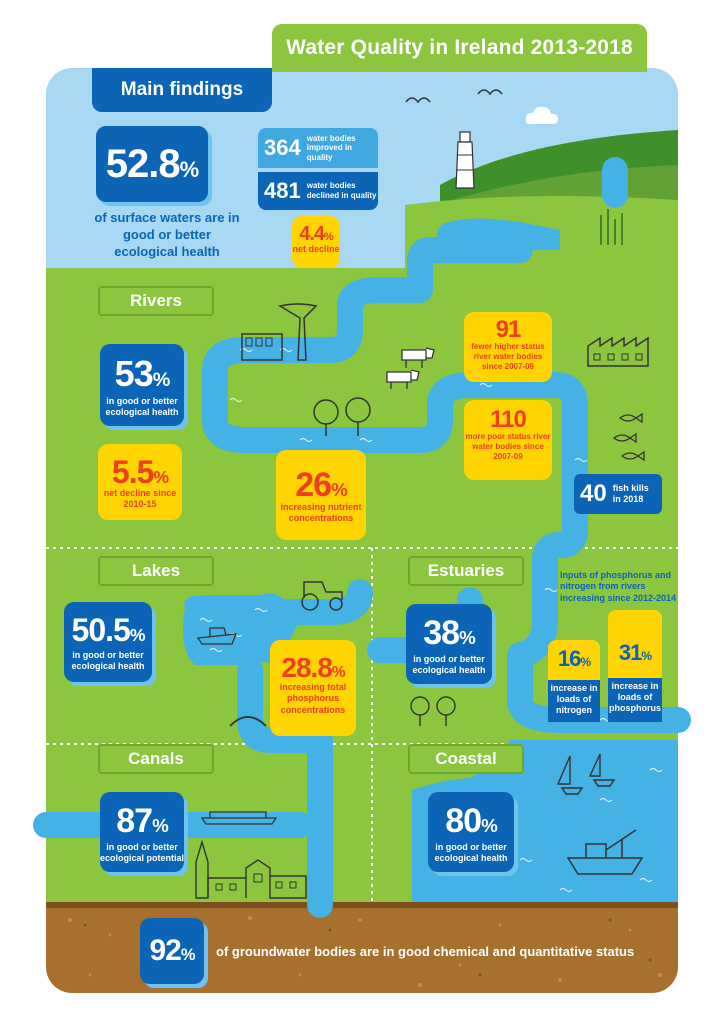 The image size is (724, 1024). Describe the element at coordinates (466, 759) in the screenshot. I see `coastal-label: Coastal` at that location.